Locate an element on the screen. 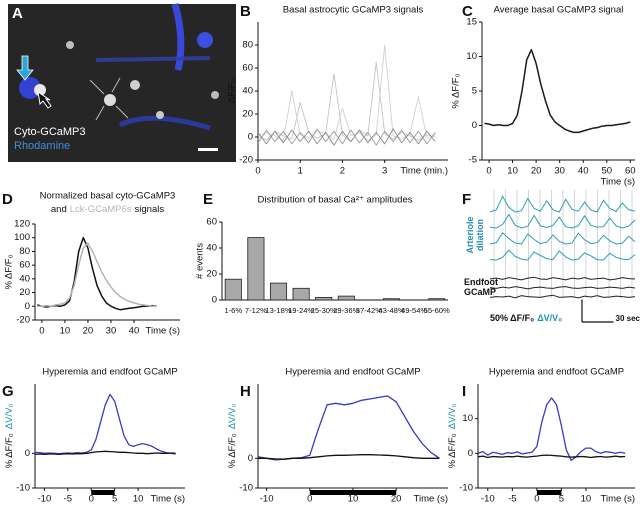  chart-title: Distribution of basal Ca²⁺ amplitudes is located at coordinates (335, 200).